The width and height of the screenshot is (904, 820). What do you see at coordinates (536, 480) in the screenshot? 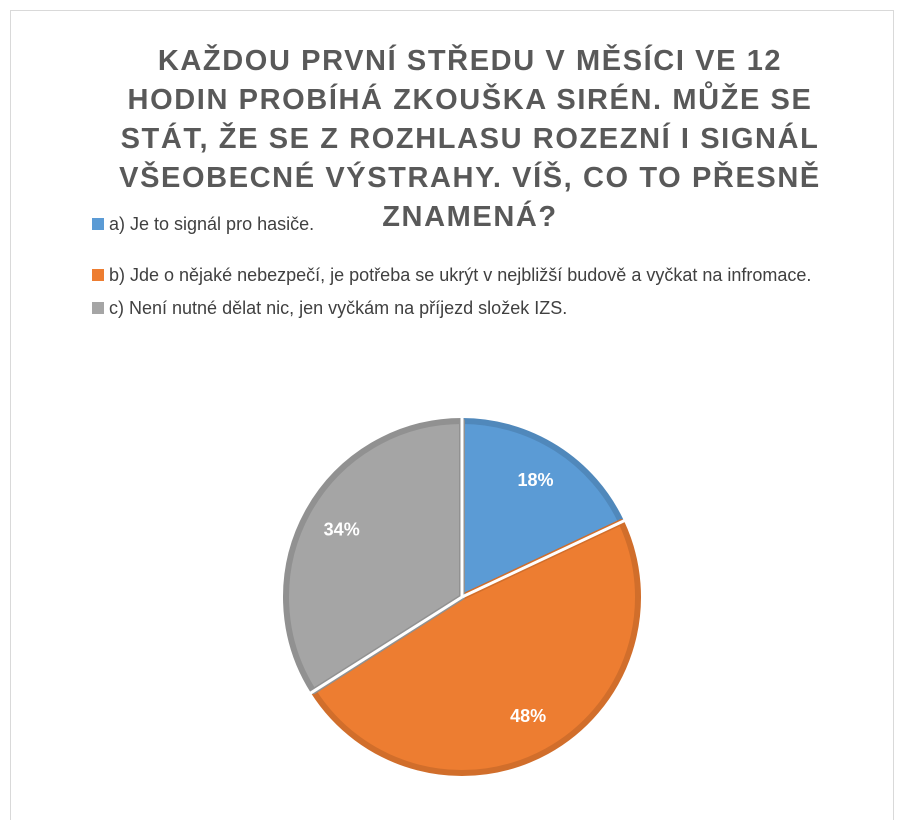
I see `data-label: 18%` at bounding box center [536, 480].